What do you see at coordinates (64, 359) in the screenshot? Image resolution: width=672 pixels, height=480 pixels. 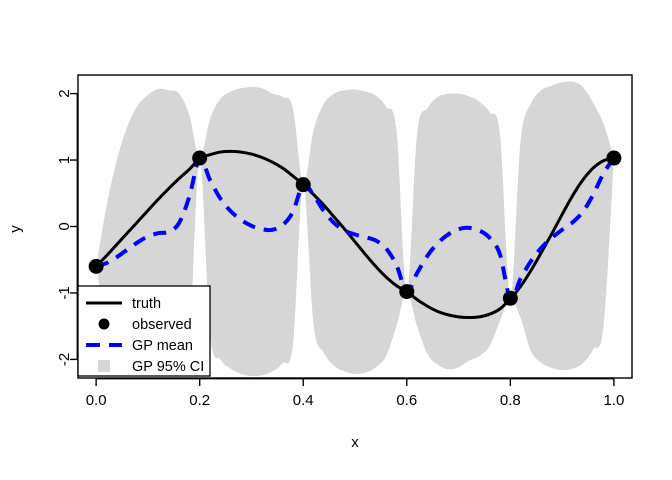 I see `y-tick-label: -2` at bounding box center [64, 359].